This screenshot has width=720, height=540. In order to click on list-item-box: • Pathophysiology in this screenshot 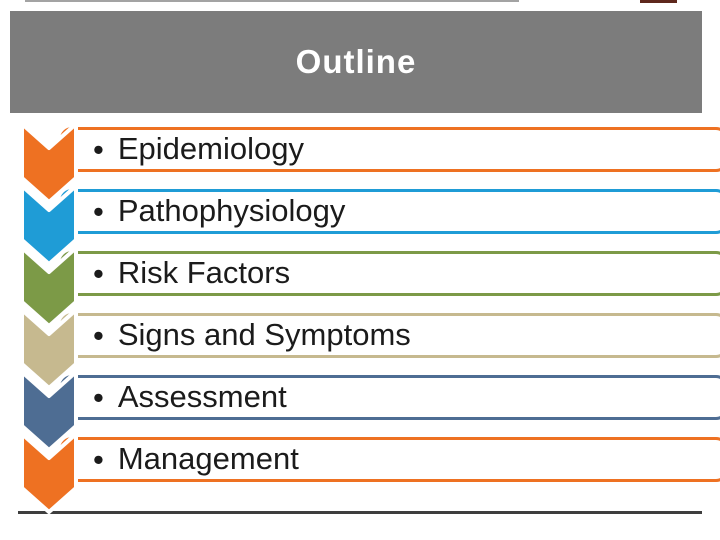, I will do `click(390, 211)`.